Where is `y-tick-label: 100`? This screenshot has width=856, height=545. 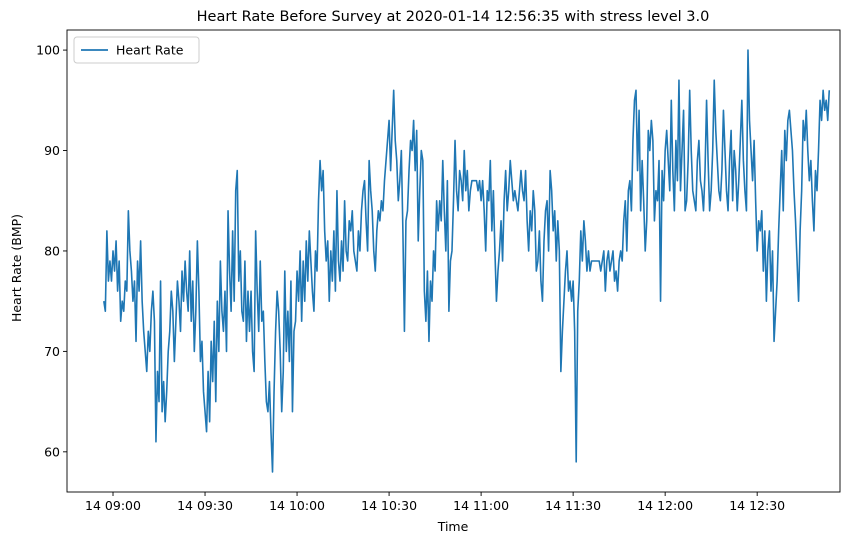
y-tick-label: 100 is located at coordinates (48, 50).